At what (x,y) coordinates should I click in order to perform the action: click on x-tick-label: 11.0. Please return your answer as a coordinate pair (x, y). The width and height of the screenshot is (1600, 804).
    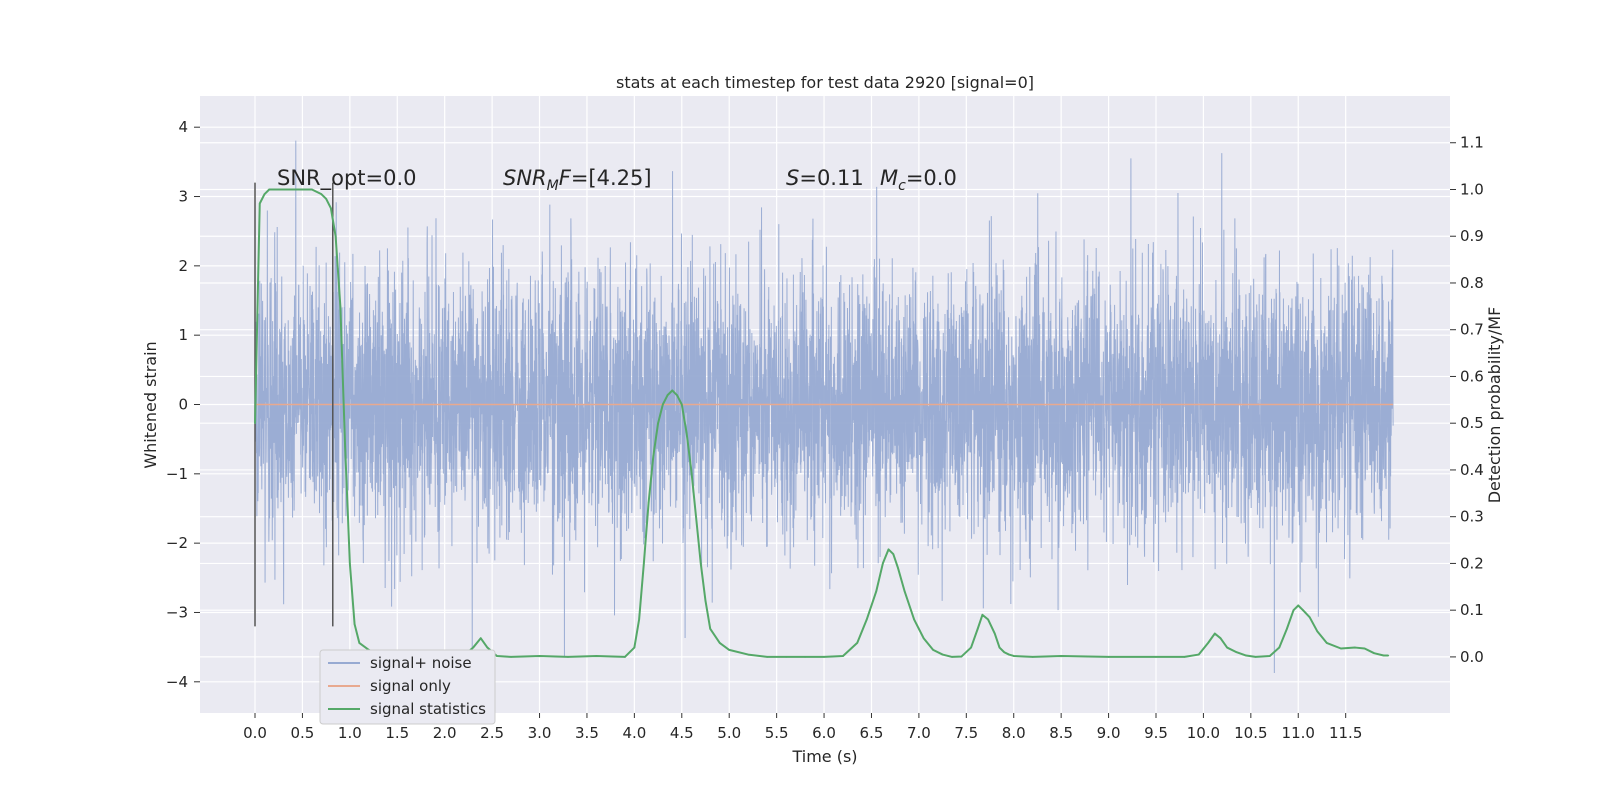
    Looking at the image, I should click on (1298, 733).